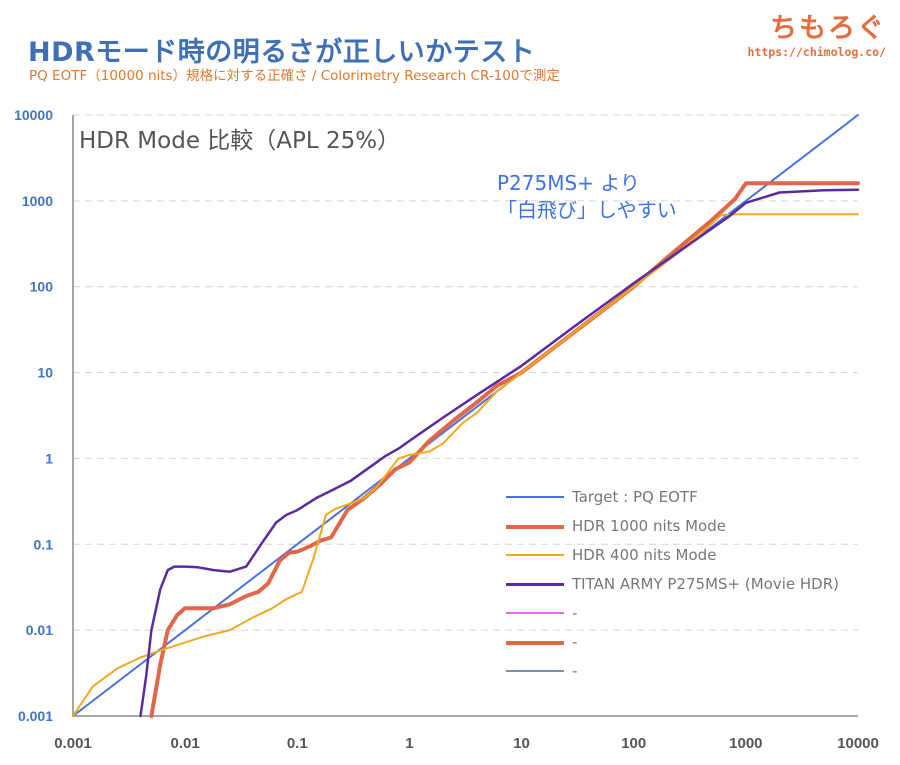 The image size is (900, 765). Describe the element at coordinates (185, 743) in the screenshot. I see `x-tick-label-0.01: 0.01` at that location.